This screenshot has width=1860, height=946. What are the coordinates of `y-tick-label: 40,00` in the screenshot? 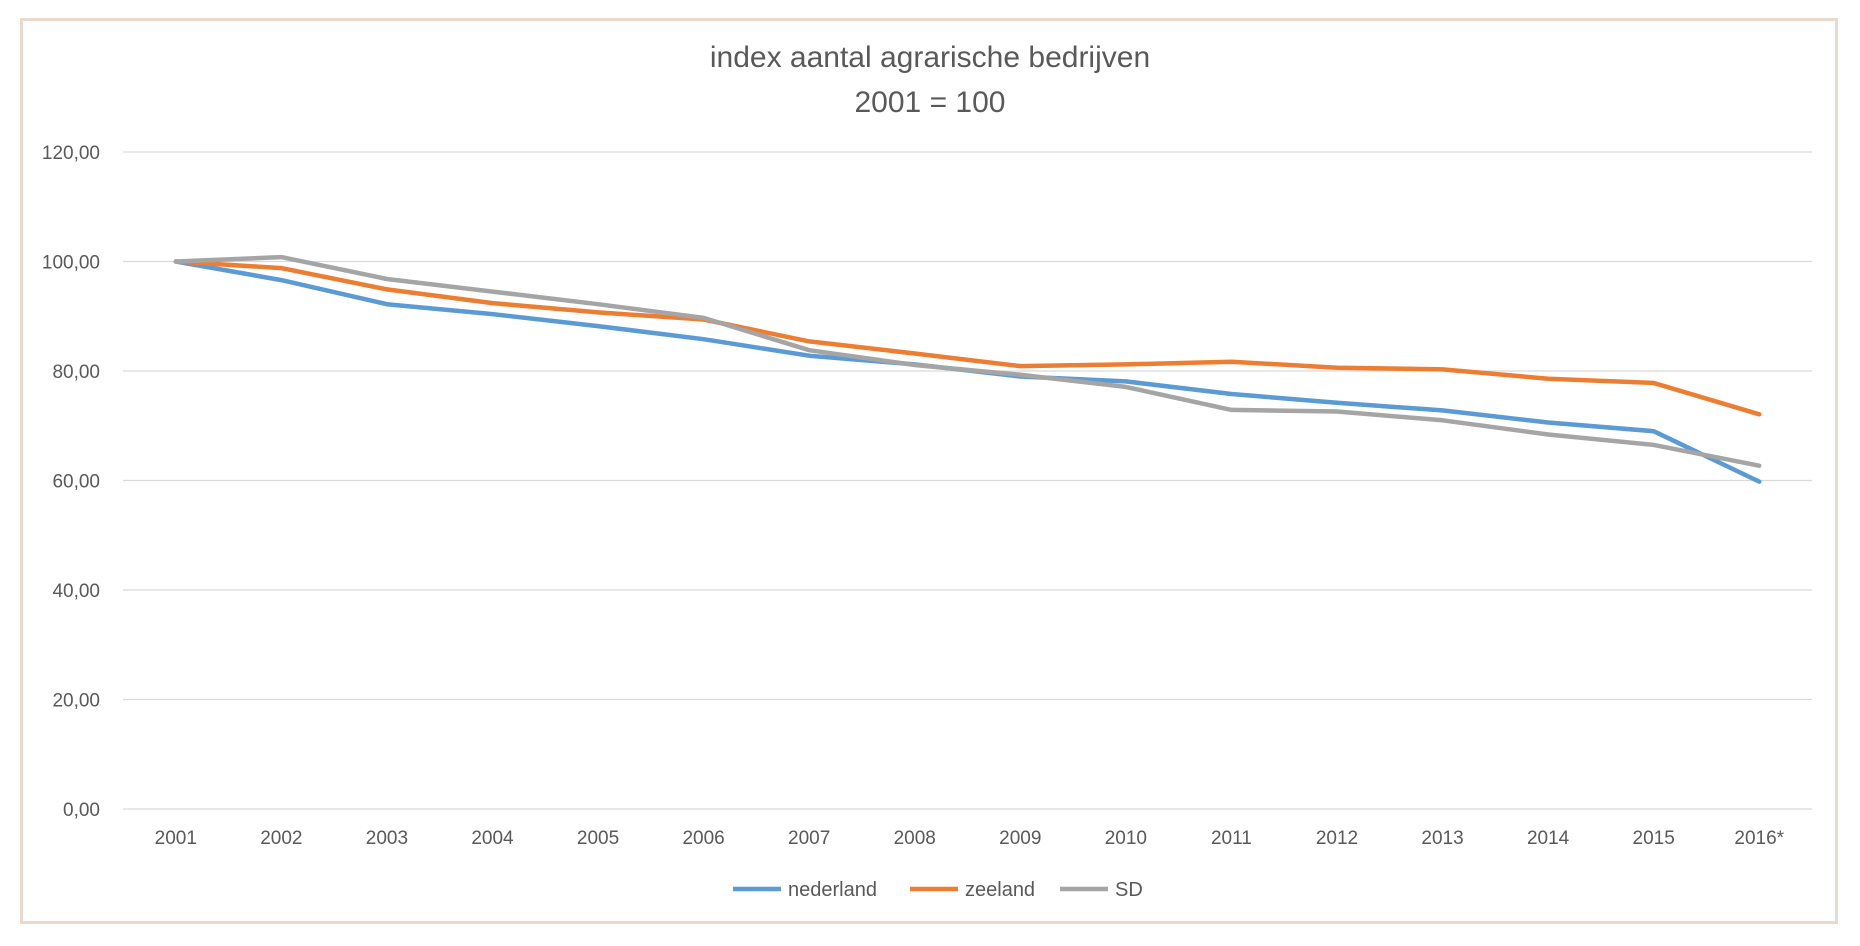 It's located at (76, 591).